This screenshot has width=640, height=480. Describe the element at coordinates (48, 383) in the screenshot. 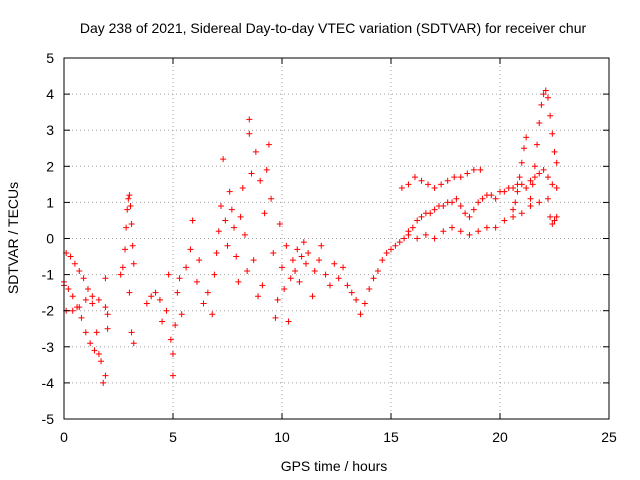

I see `y-tick-label: -4` at that location.